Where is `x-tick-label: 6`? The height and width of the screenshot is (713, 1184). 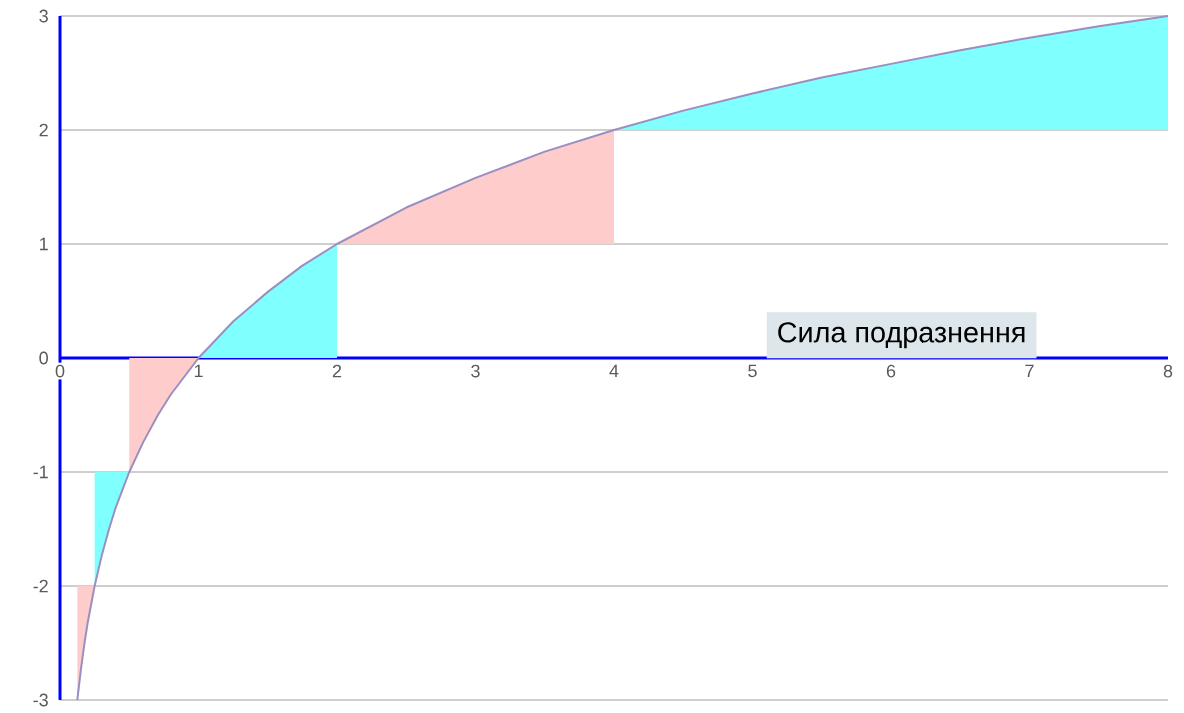
x-tick-label: 6 is located at coordinates (891, 371).